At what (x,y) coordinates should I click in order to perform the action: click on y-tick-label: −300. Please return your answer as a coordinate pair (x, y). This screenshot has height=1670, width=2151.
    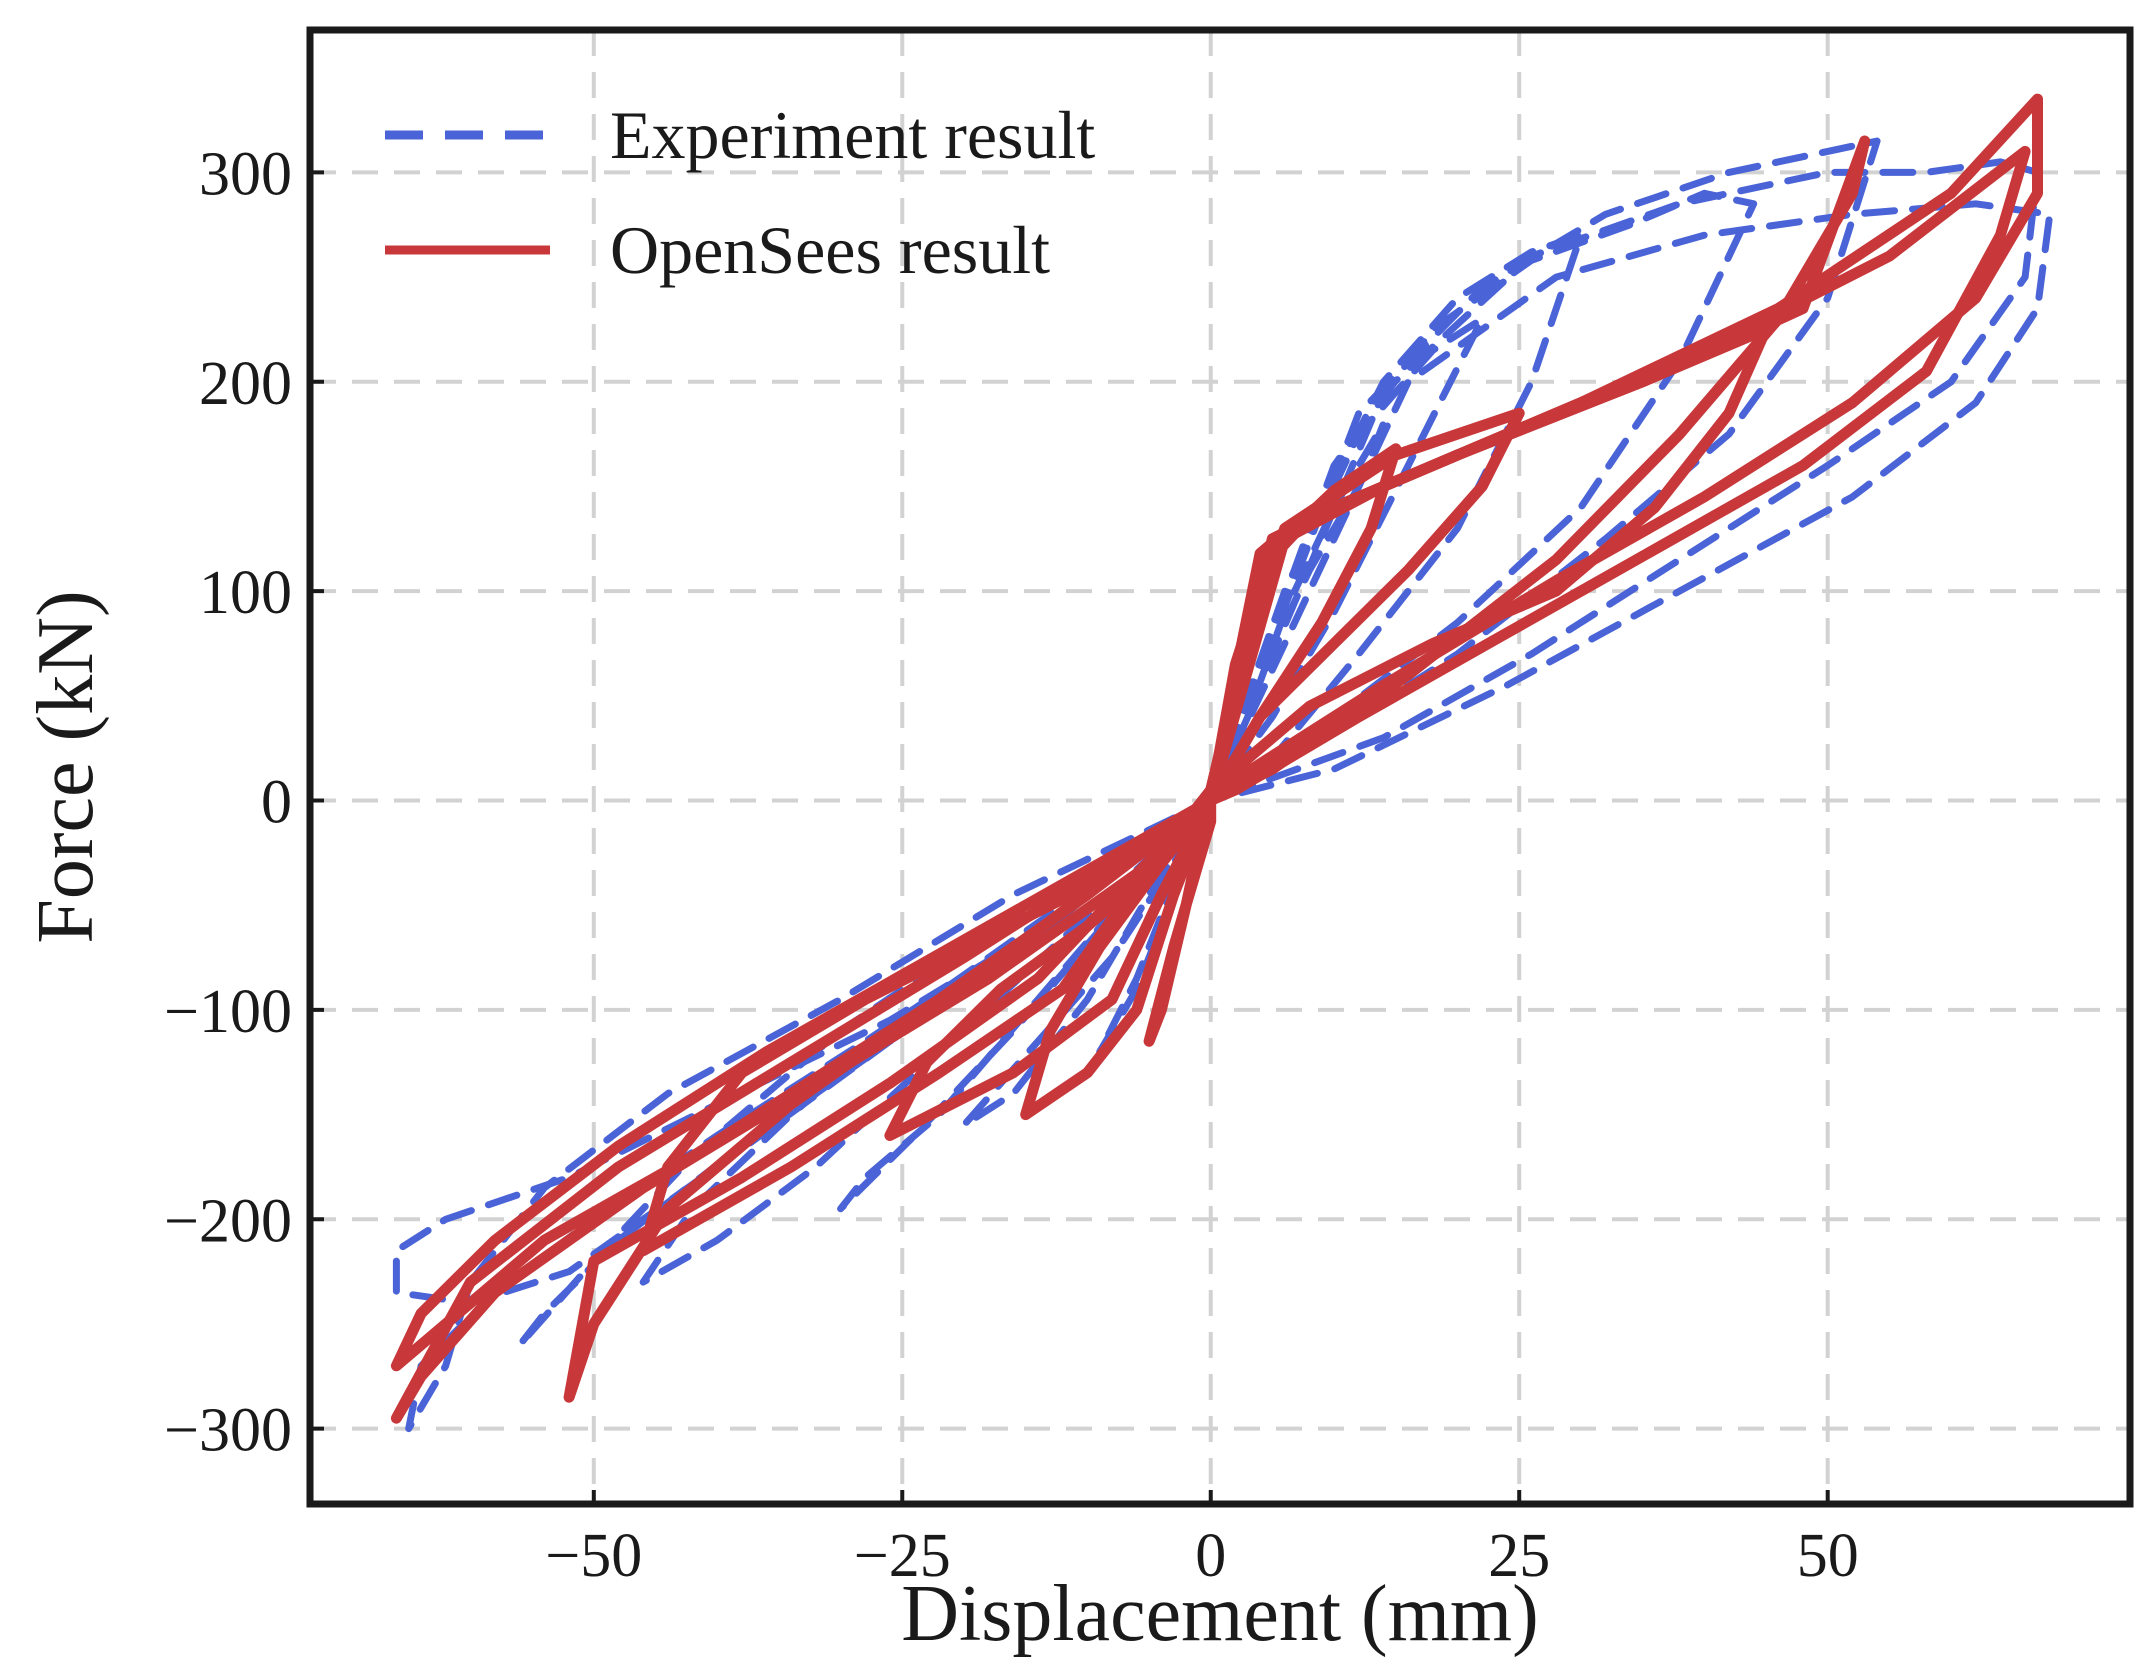
    Looking at the image, I should click on (228, 1431).